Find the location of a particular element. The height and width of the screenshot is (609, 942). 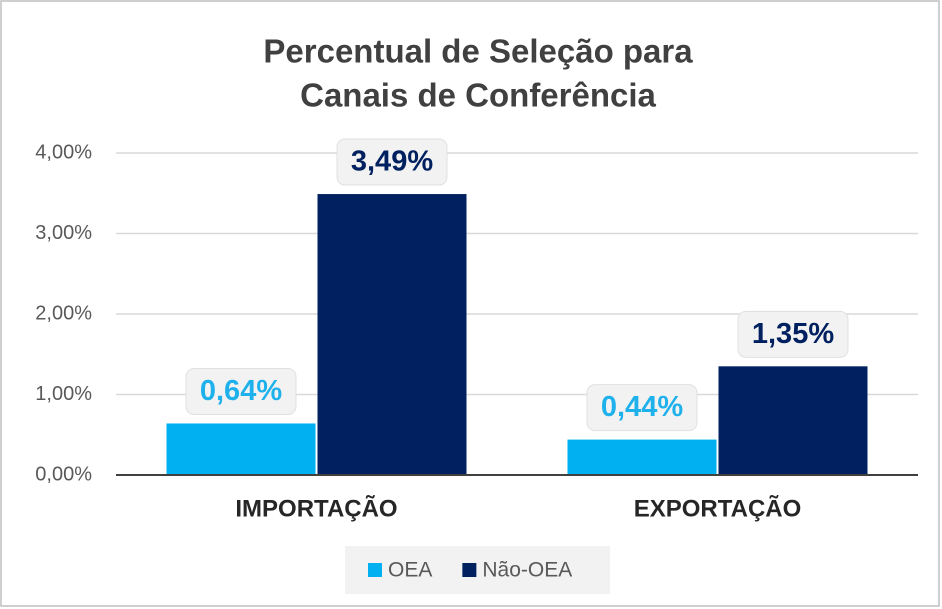

data-label: 0,64% is located at coordinates (241, 391).